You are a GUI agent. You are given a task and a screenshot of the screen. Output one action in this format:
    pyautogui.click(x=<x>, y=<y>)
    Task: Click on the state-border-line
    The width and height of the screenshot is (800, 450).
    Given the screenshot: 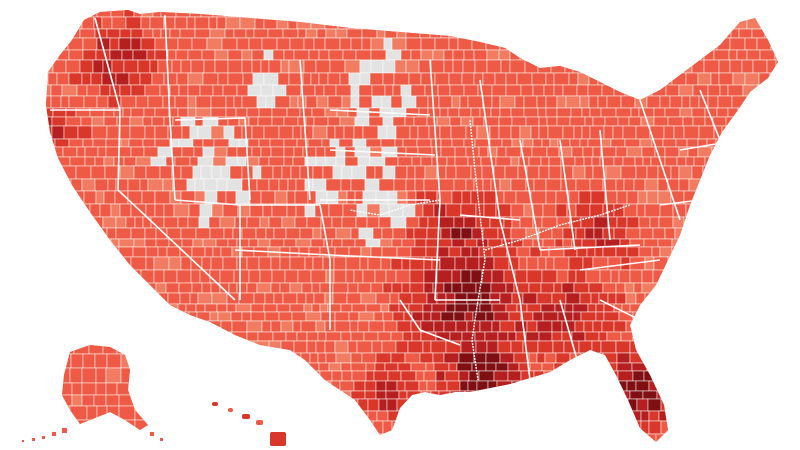 What is the action you would take?
    pyautogui.click(x=490, y=150)
    